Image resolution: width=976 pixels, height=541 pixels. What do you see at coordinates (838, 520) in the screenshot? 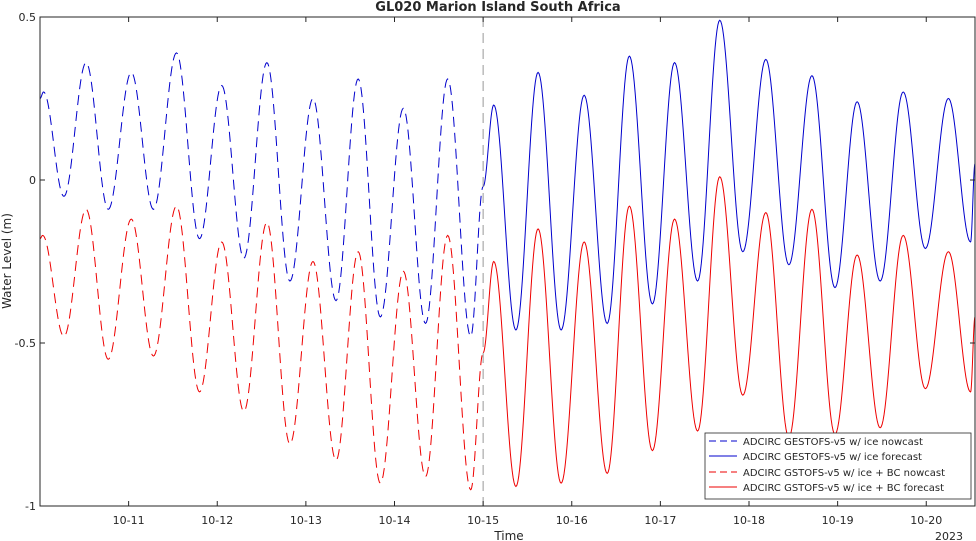
I see `x-tick-label: 10-19` at bounding box center [838, 520].